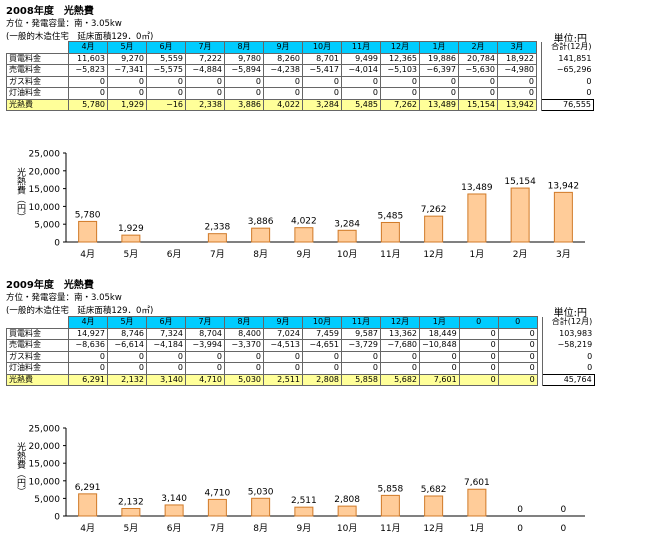 The width and height of the screenshot is (653, 541). What do you see at coordinates (477, 188) in the screenshot?
I see `bar-value-label: 13,489` at bounding box center [477, 188].